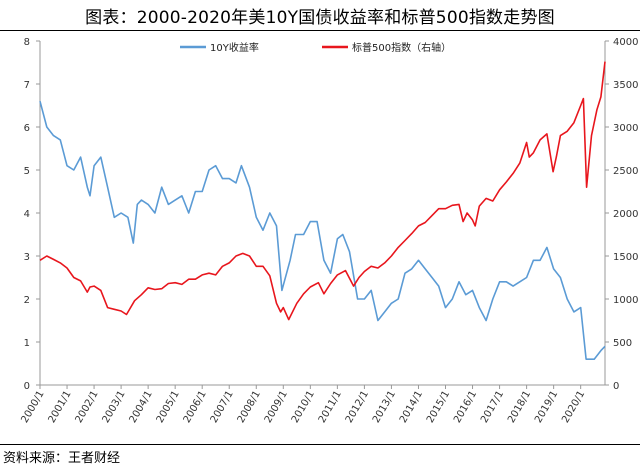  I want to click on x-tick-label: 2004/1, so click(141, 407).